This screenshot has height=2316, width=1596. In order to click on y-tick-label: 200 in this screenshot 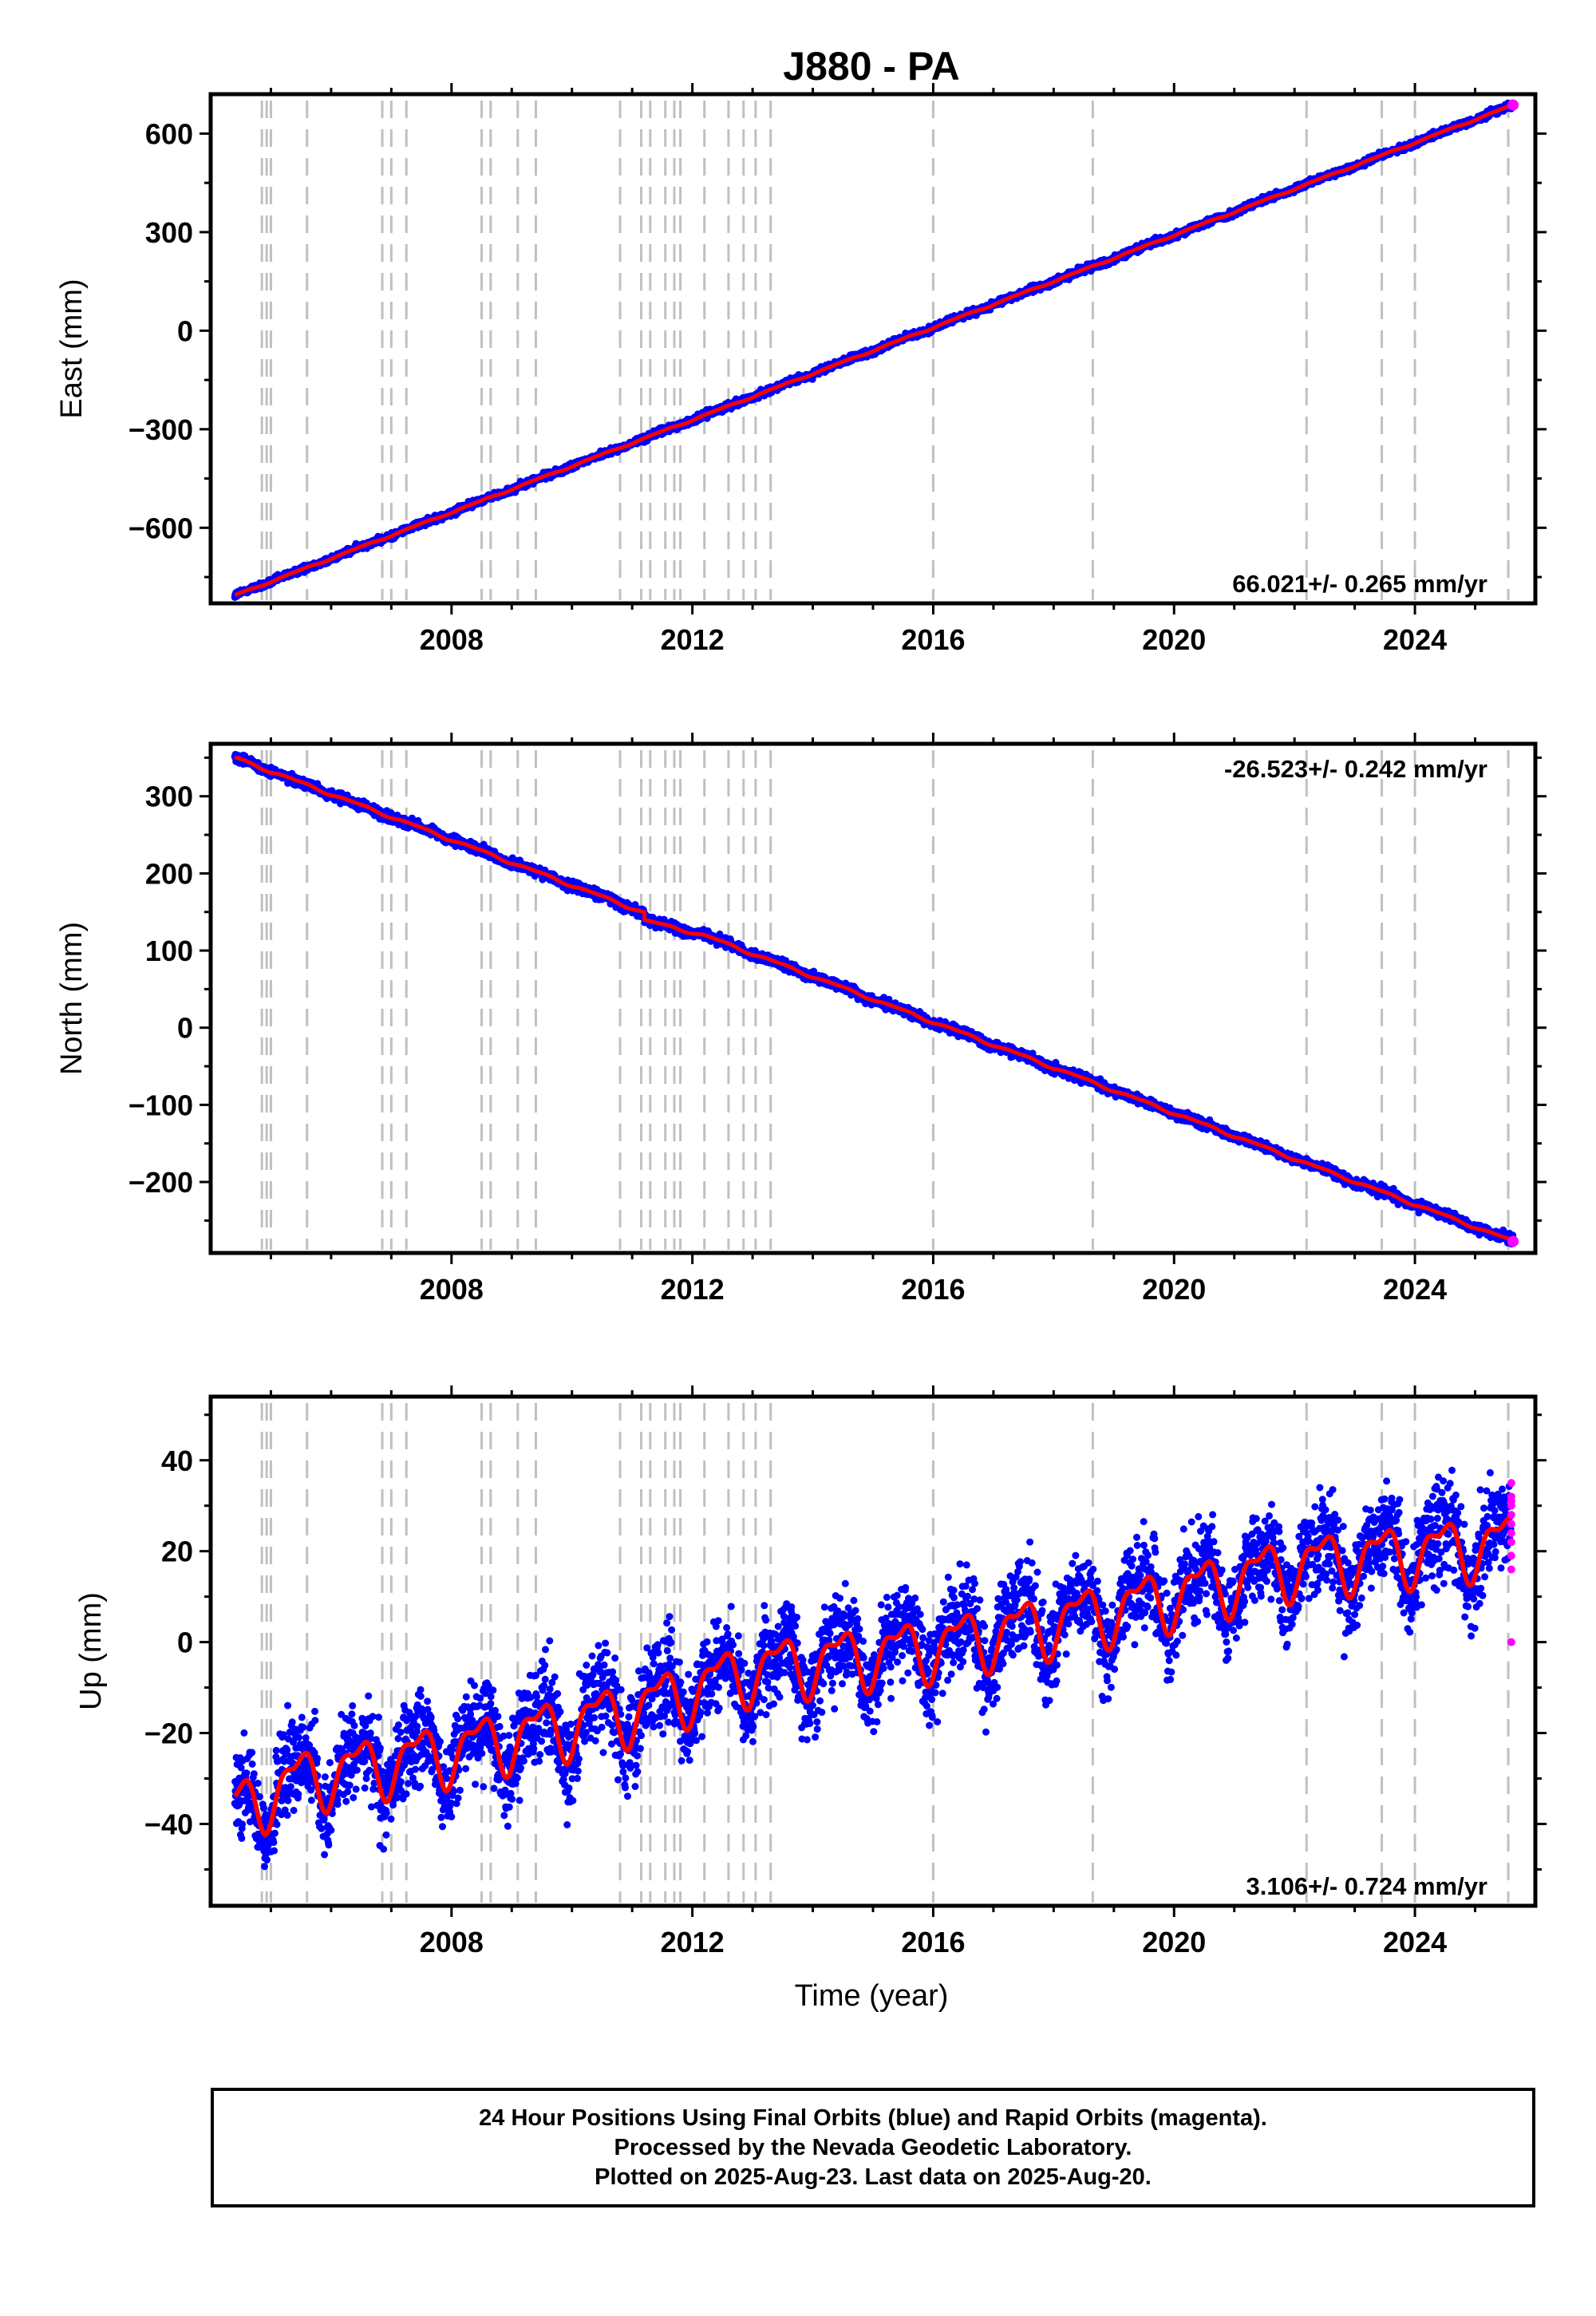, I will do `click(169, 873)`.